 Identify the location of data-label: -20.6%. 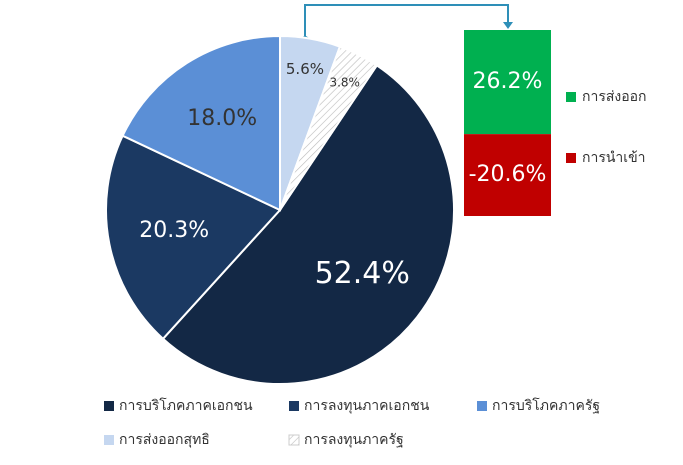
(508, 174).